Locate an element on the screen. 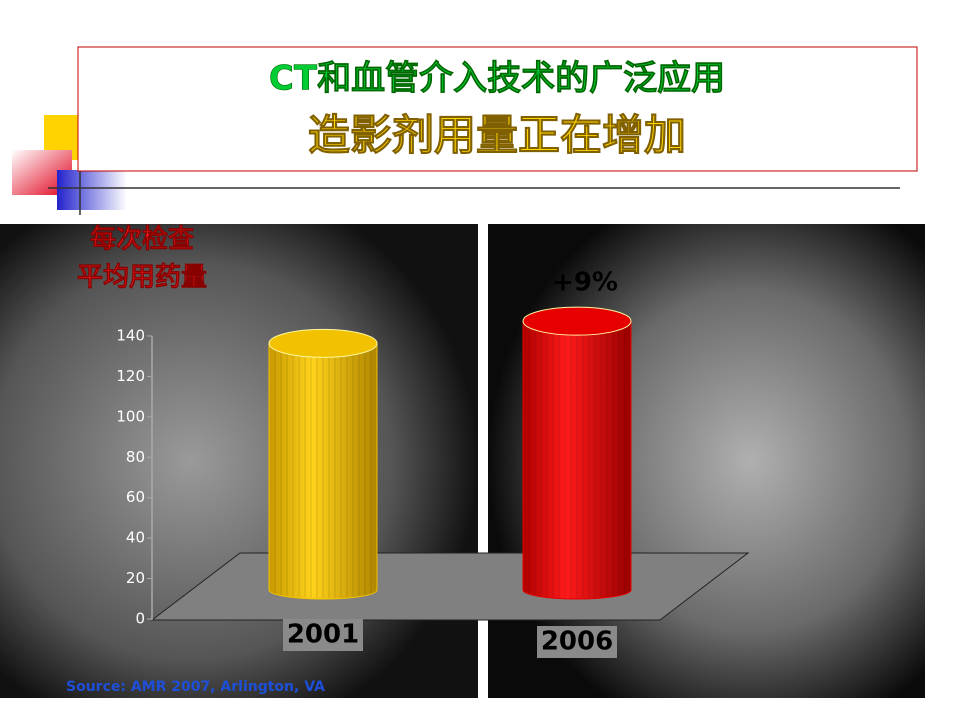 This screenshot has height=724, width=960. y-axis-label: 每次检查 is located at coordinates (142, 239).